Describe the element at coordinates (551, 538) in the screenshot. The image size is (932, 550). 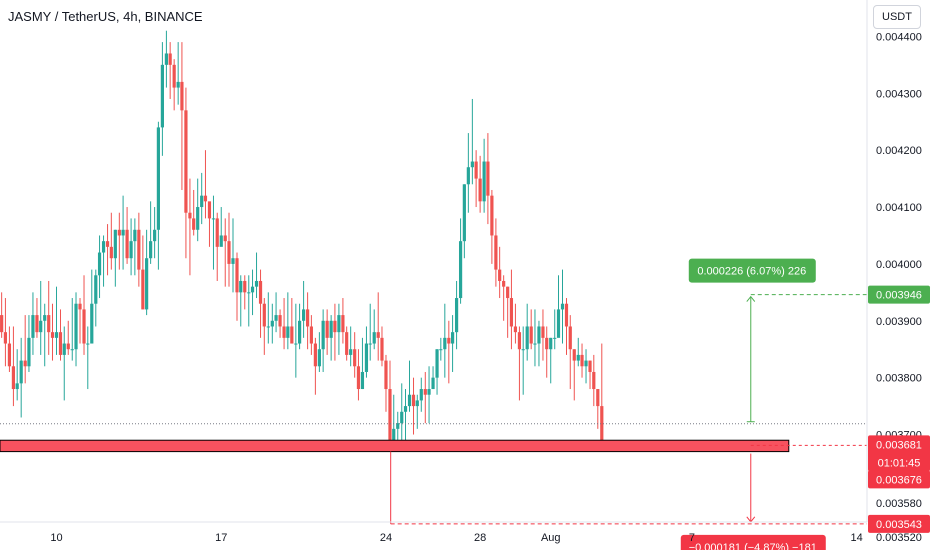
I see `time-tick-label: Aug` at that location.